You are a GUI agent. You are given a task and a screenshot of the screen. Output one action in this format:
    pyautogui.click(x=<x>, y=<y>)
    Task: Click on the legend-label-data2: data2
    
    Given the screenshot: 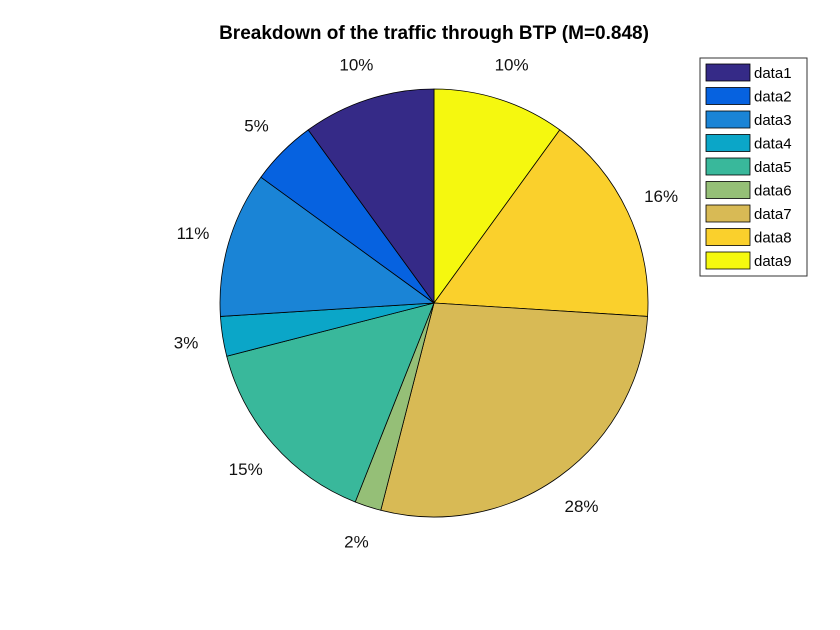 What is the action you would take?
    pyautogui.click(x=773, y=97)
    